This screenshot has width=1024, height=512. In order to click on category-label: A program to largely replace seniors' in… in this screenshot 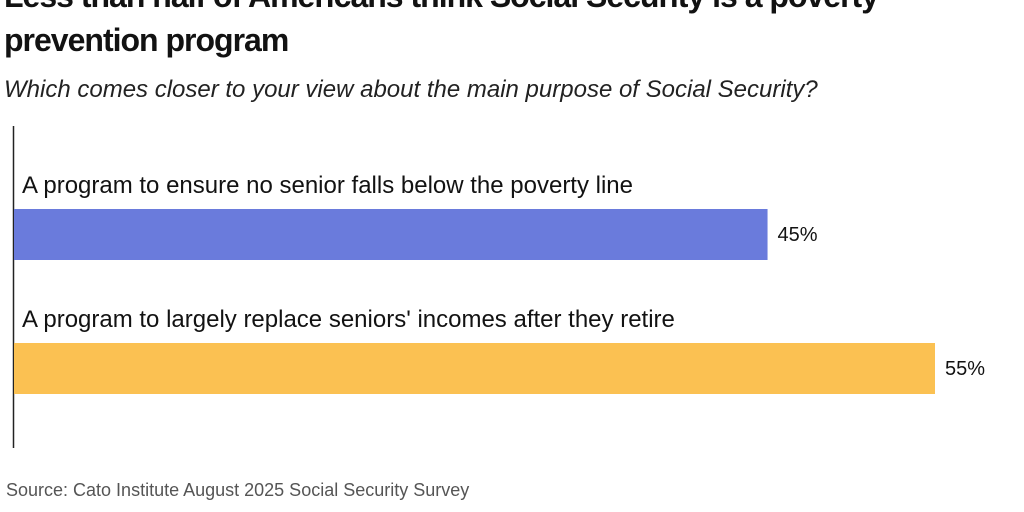, I will do `click(348, 319)`.